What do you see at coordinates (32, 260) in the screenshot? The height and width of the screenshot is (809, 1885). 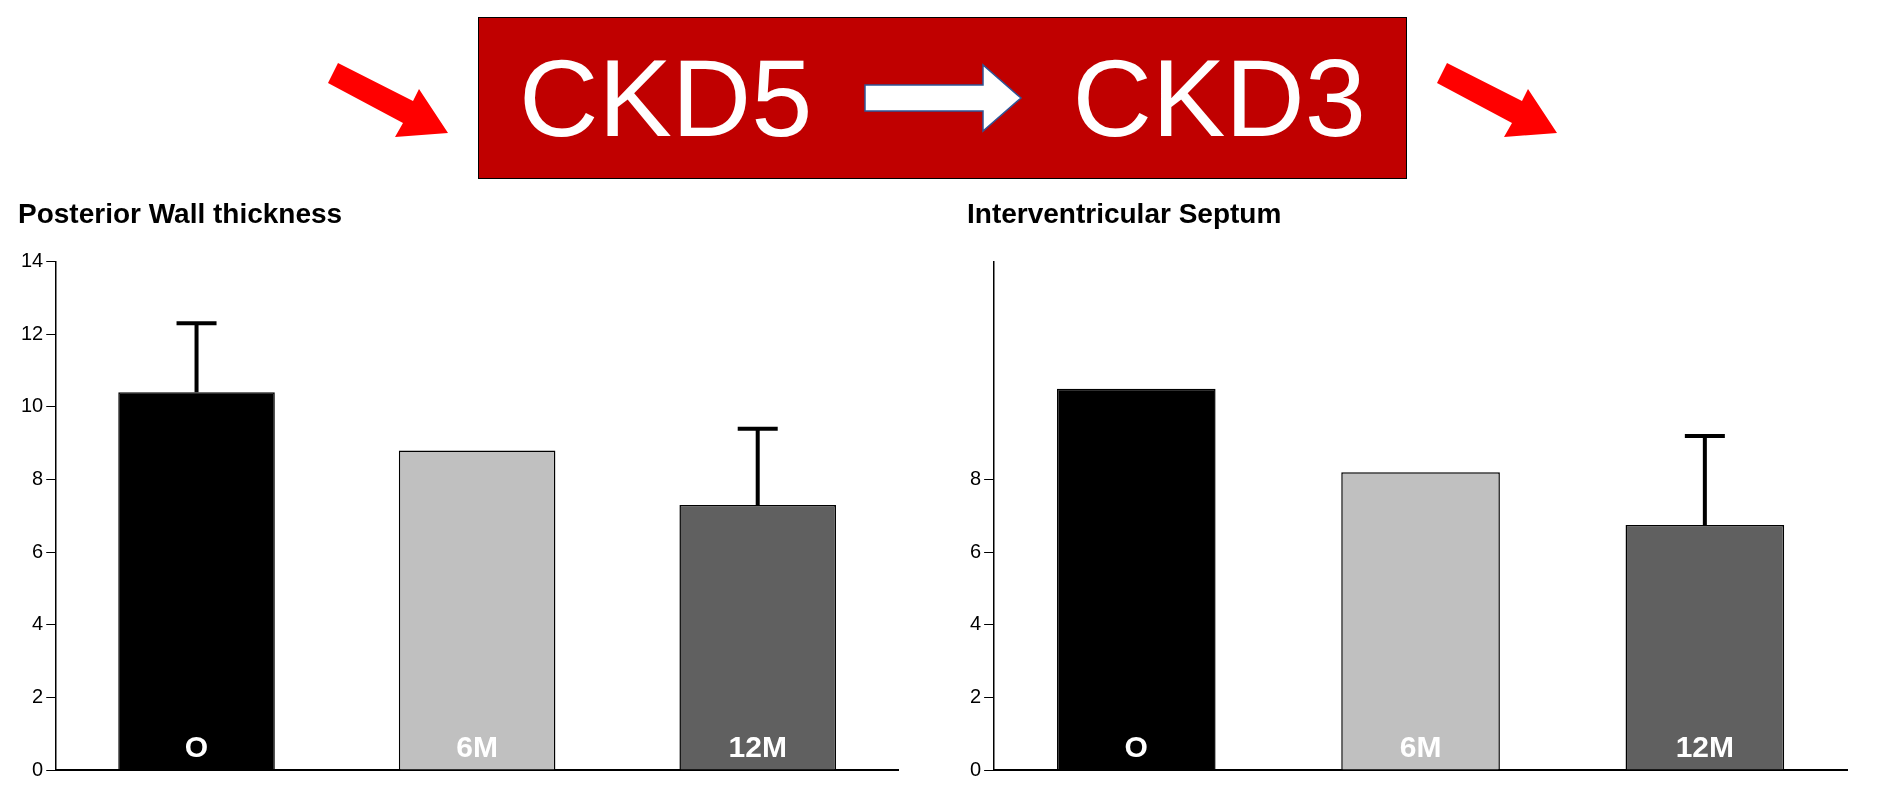 I see `y-tick-label: 14` at bounding box center [32, 260].